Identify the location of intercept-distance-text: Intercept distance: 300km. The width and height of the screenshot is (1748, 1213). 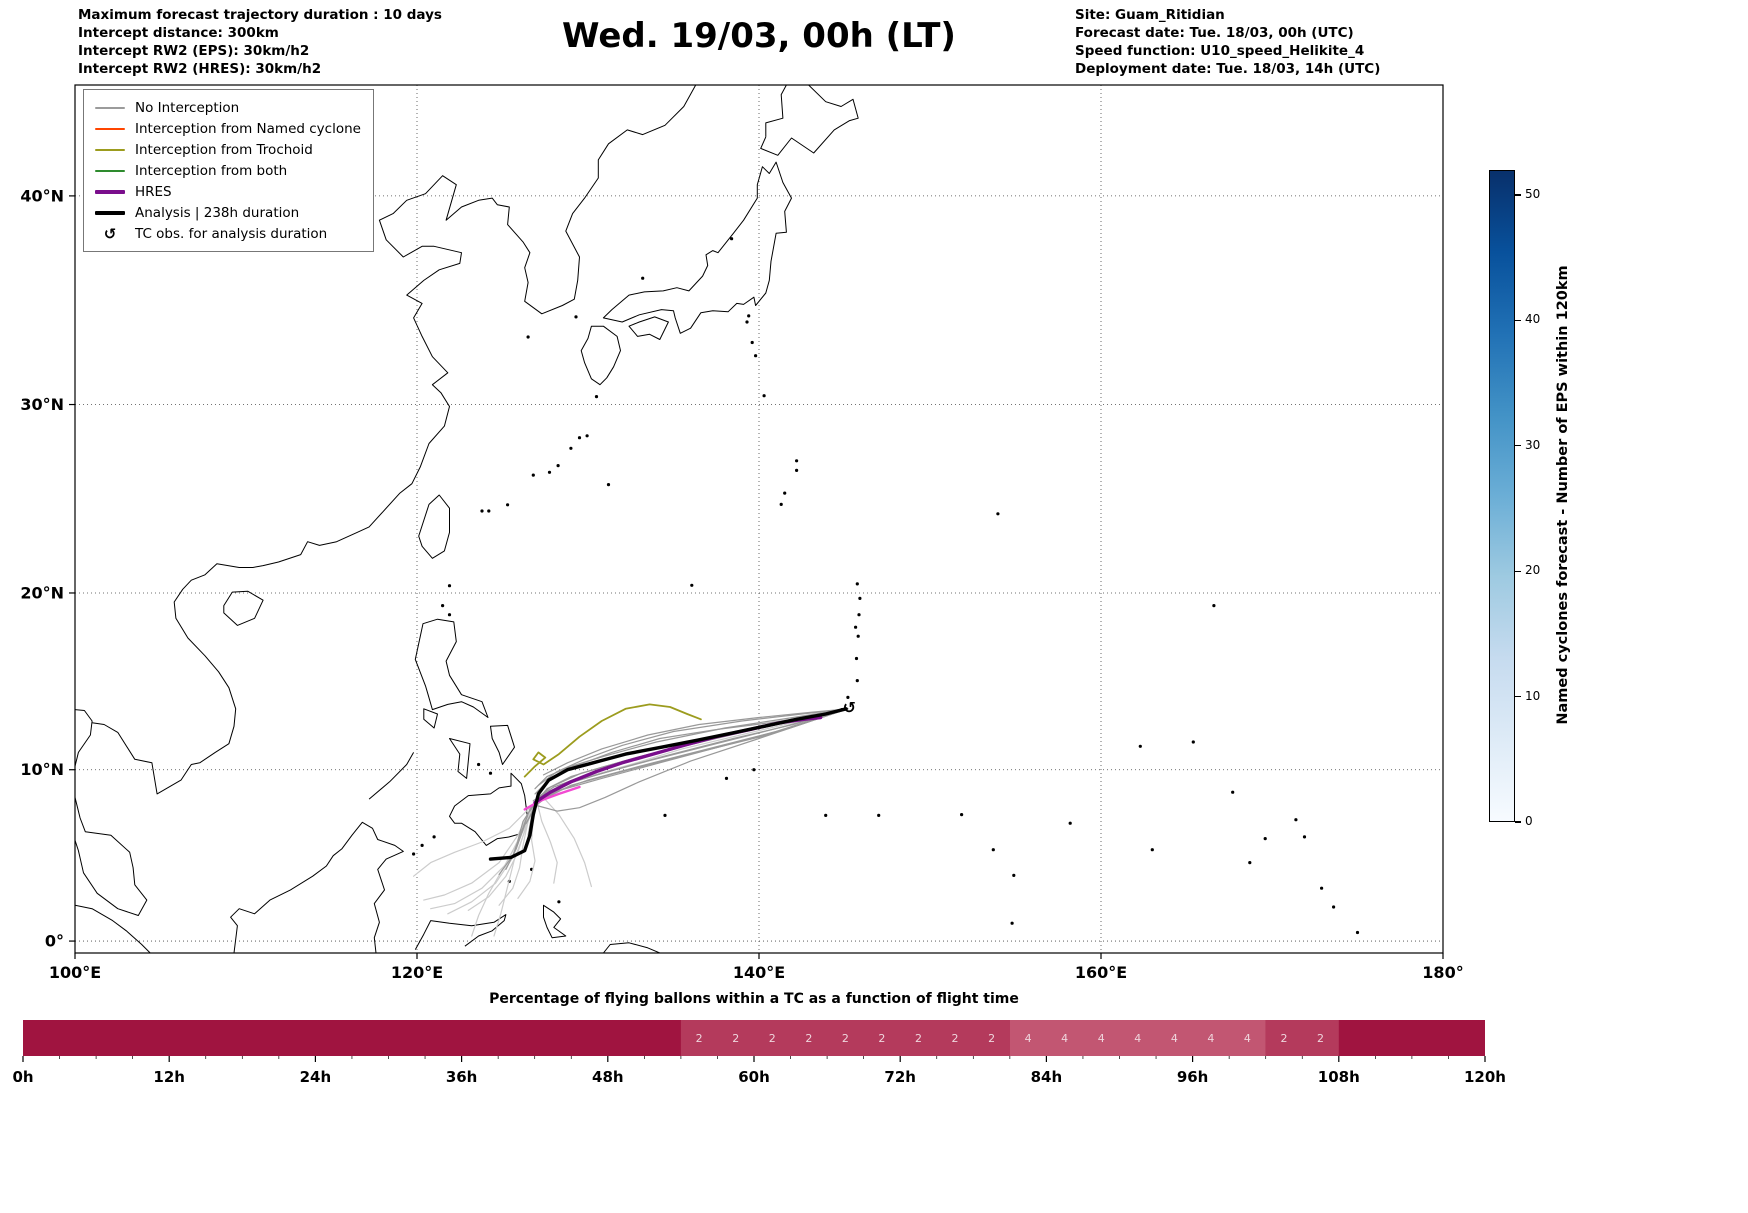
(178, 33).